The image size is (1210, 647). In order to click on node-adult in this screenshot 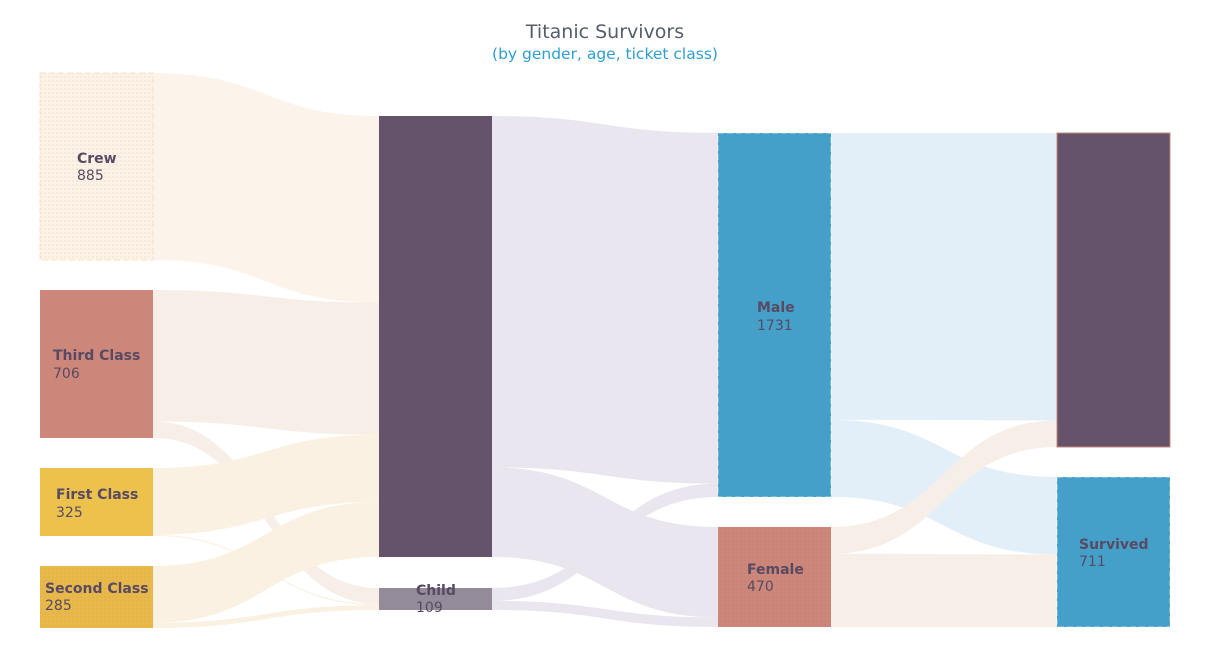, I will do `click(435, 336)`.